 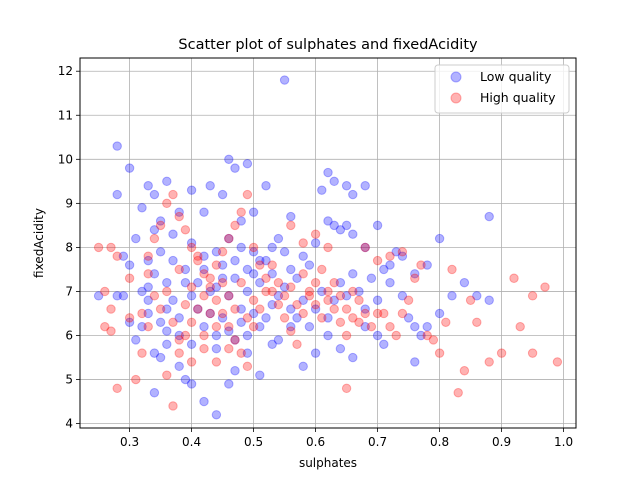 I want to click on x-tick-label: 0.7, so click(x=377, y=442).